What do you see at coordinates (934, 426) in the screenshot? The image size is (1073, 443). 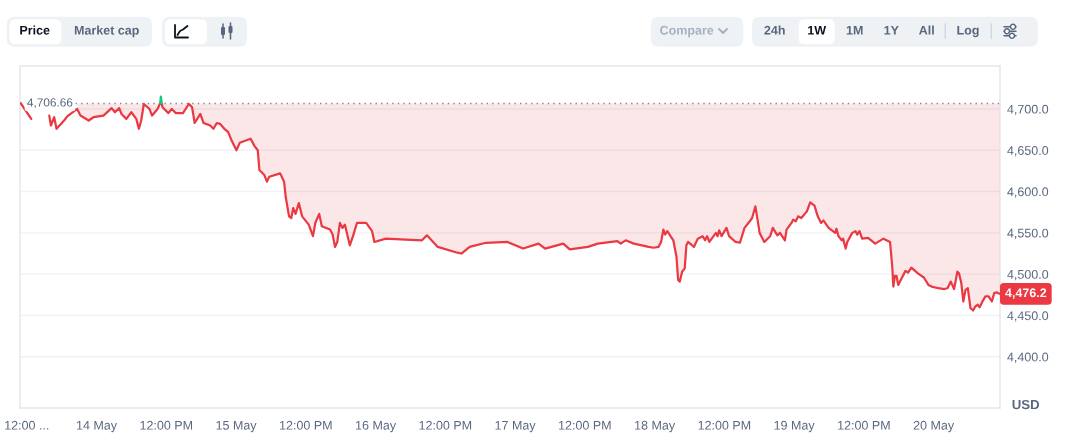 I see `x-tick-label: 20 May` at bounding box center [934, 426].